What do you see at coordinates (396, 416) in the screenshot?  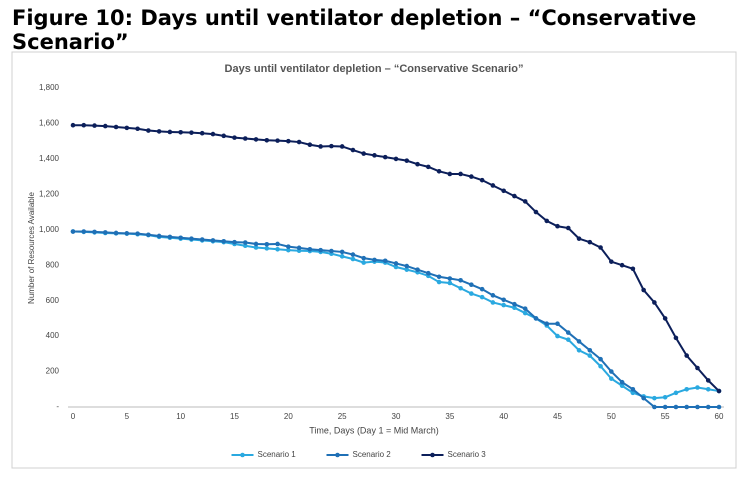 I see `x-tick-label: 30` at bounding box center [396, 416].